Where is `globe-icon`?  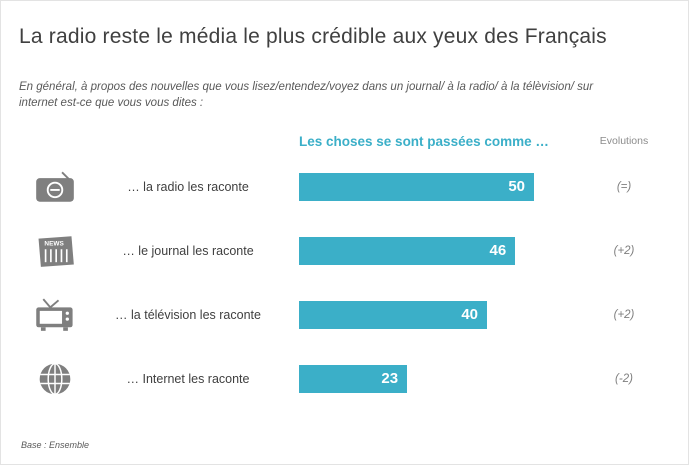 globe-icon is located at coordinates (55, 379).